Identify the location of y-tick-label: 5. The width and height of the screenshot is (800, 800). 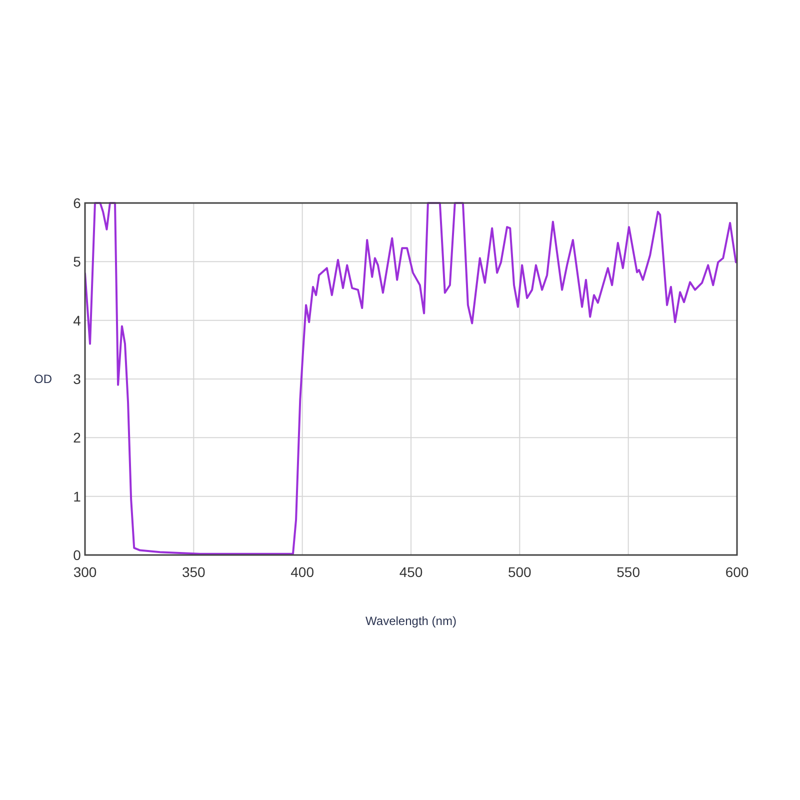
(77, 262).